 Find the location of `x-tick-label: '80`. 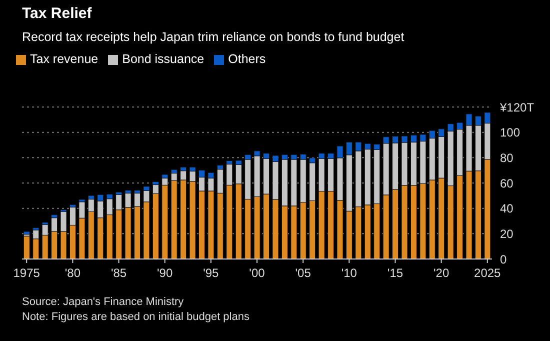

x-tick-label: '80 is located at coordinates (72, 273).